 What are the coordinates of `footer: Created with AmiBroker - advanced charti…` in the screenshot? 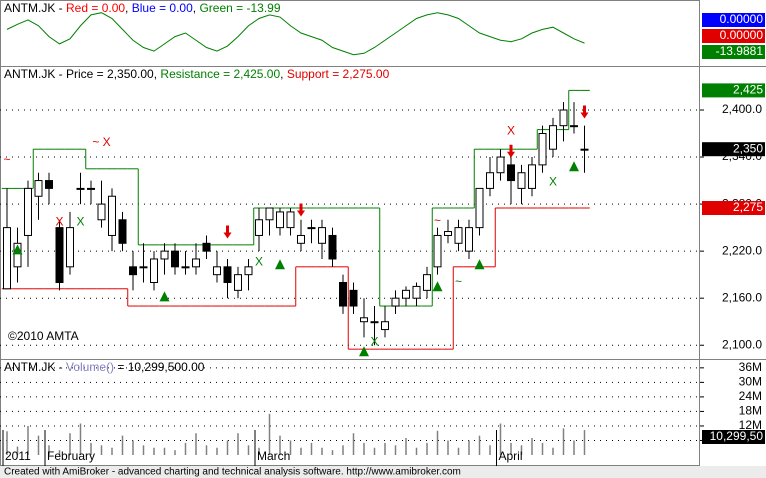 It's located at (232, 472).